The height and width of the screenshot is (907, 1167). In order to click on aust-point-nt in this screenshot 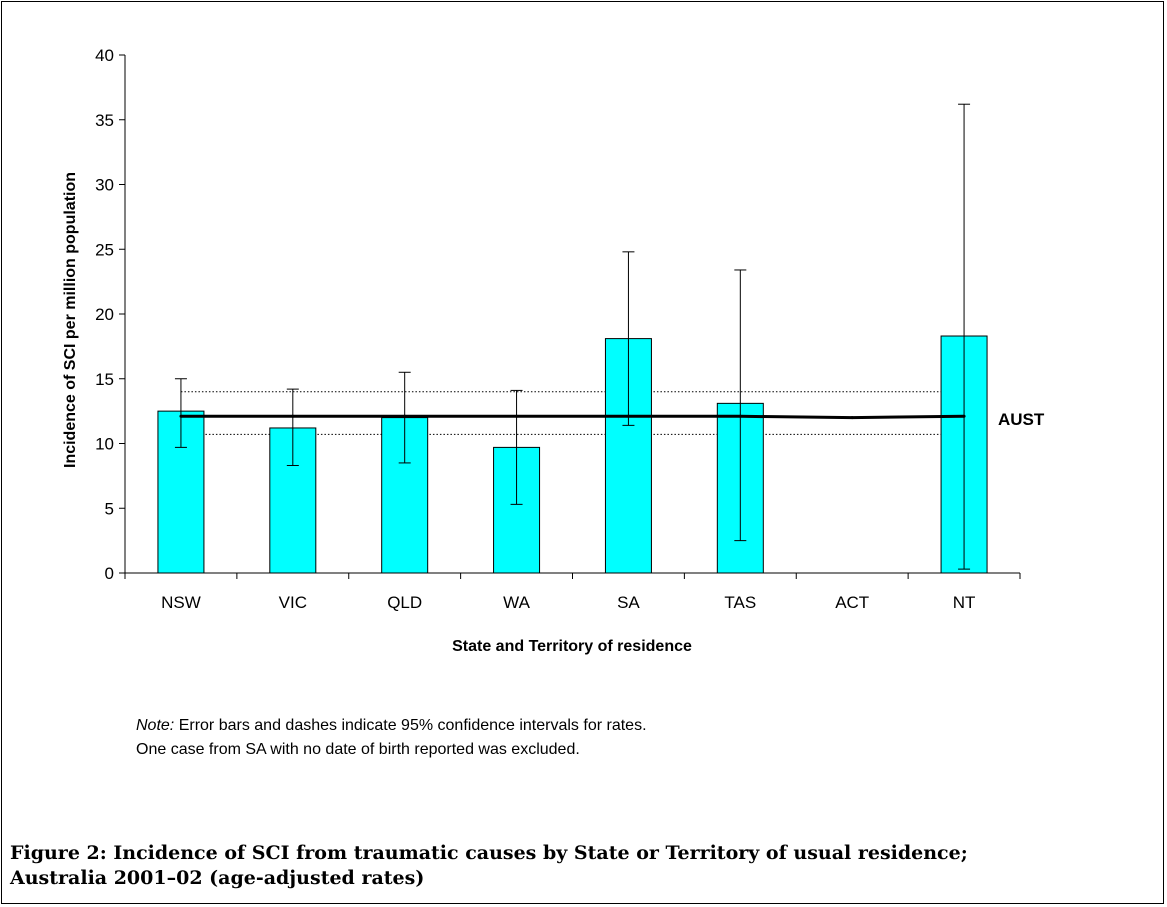, I will do `click(964, 416)`.